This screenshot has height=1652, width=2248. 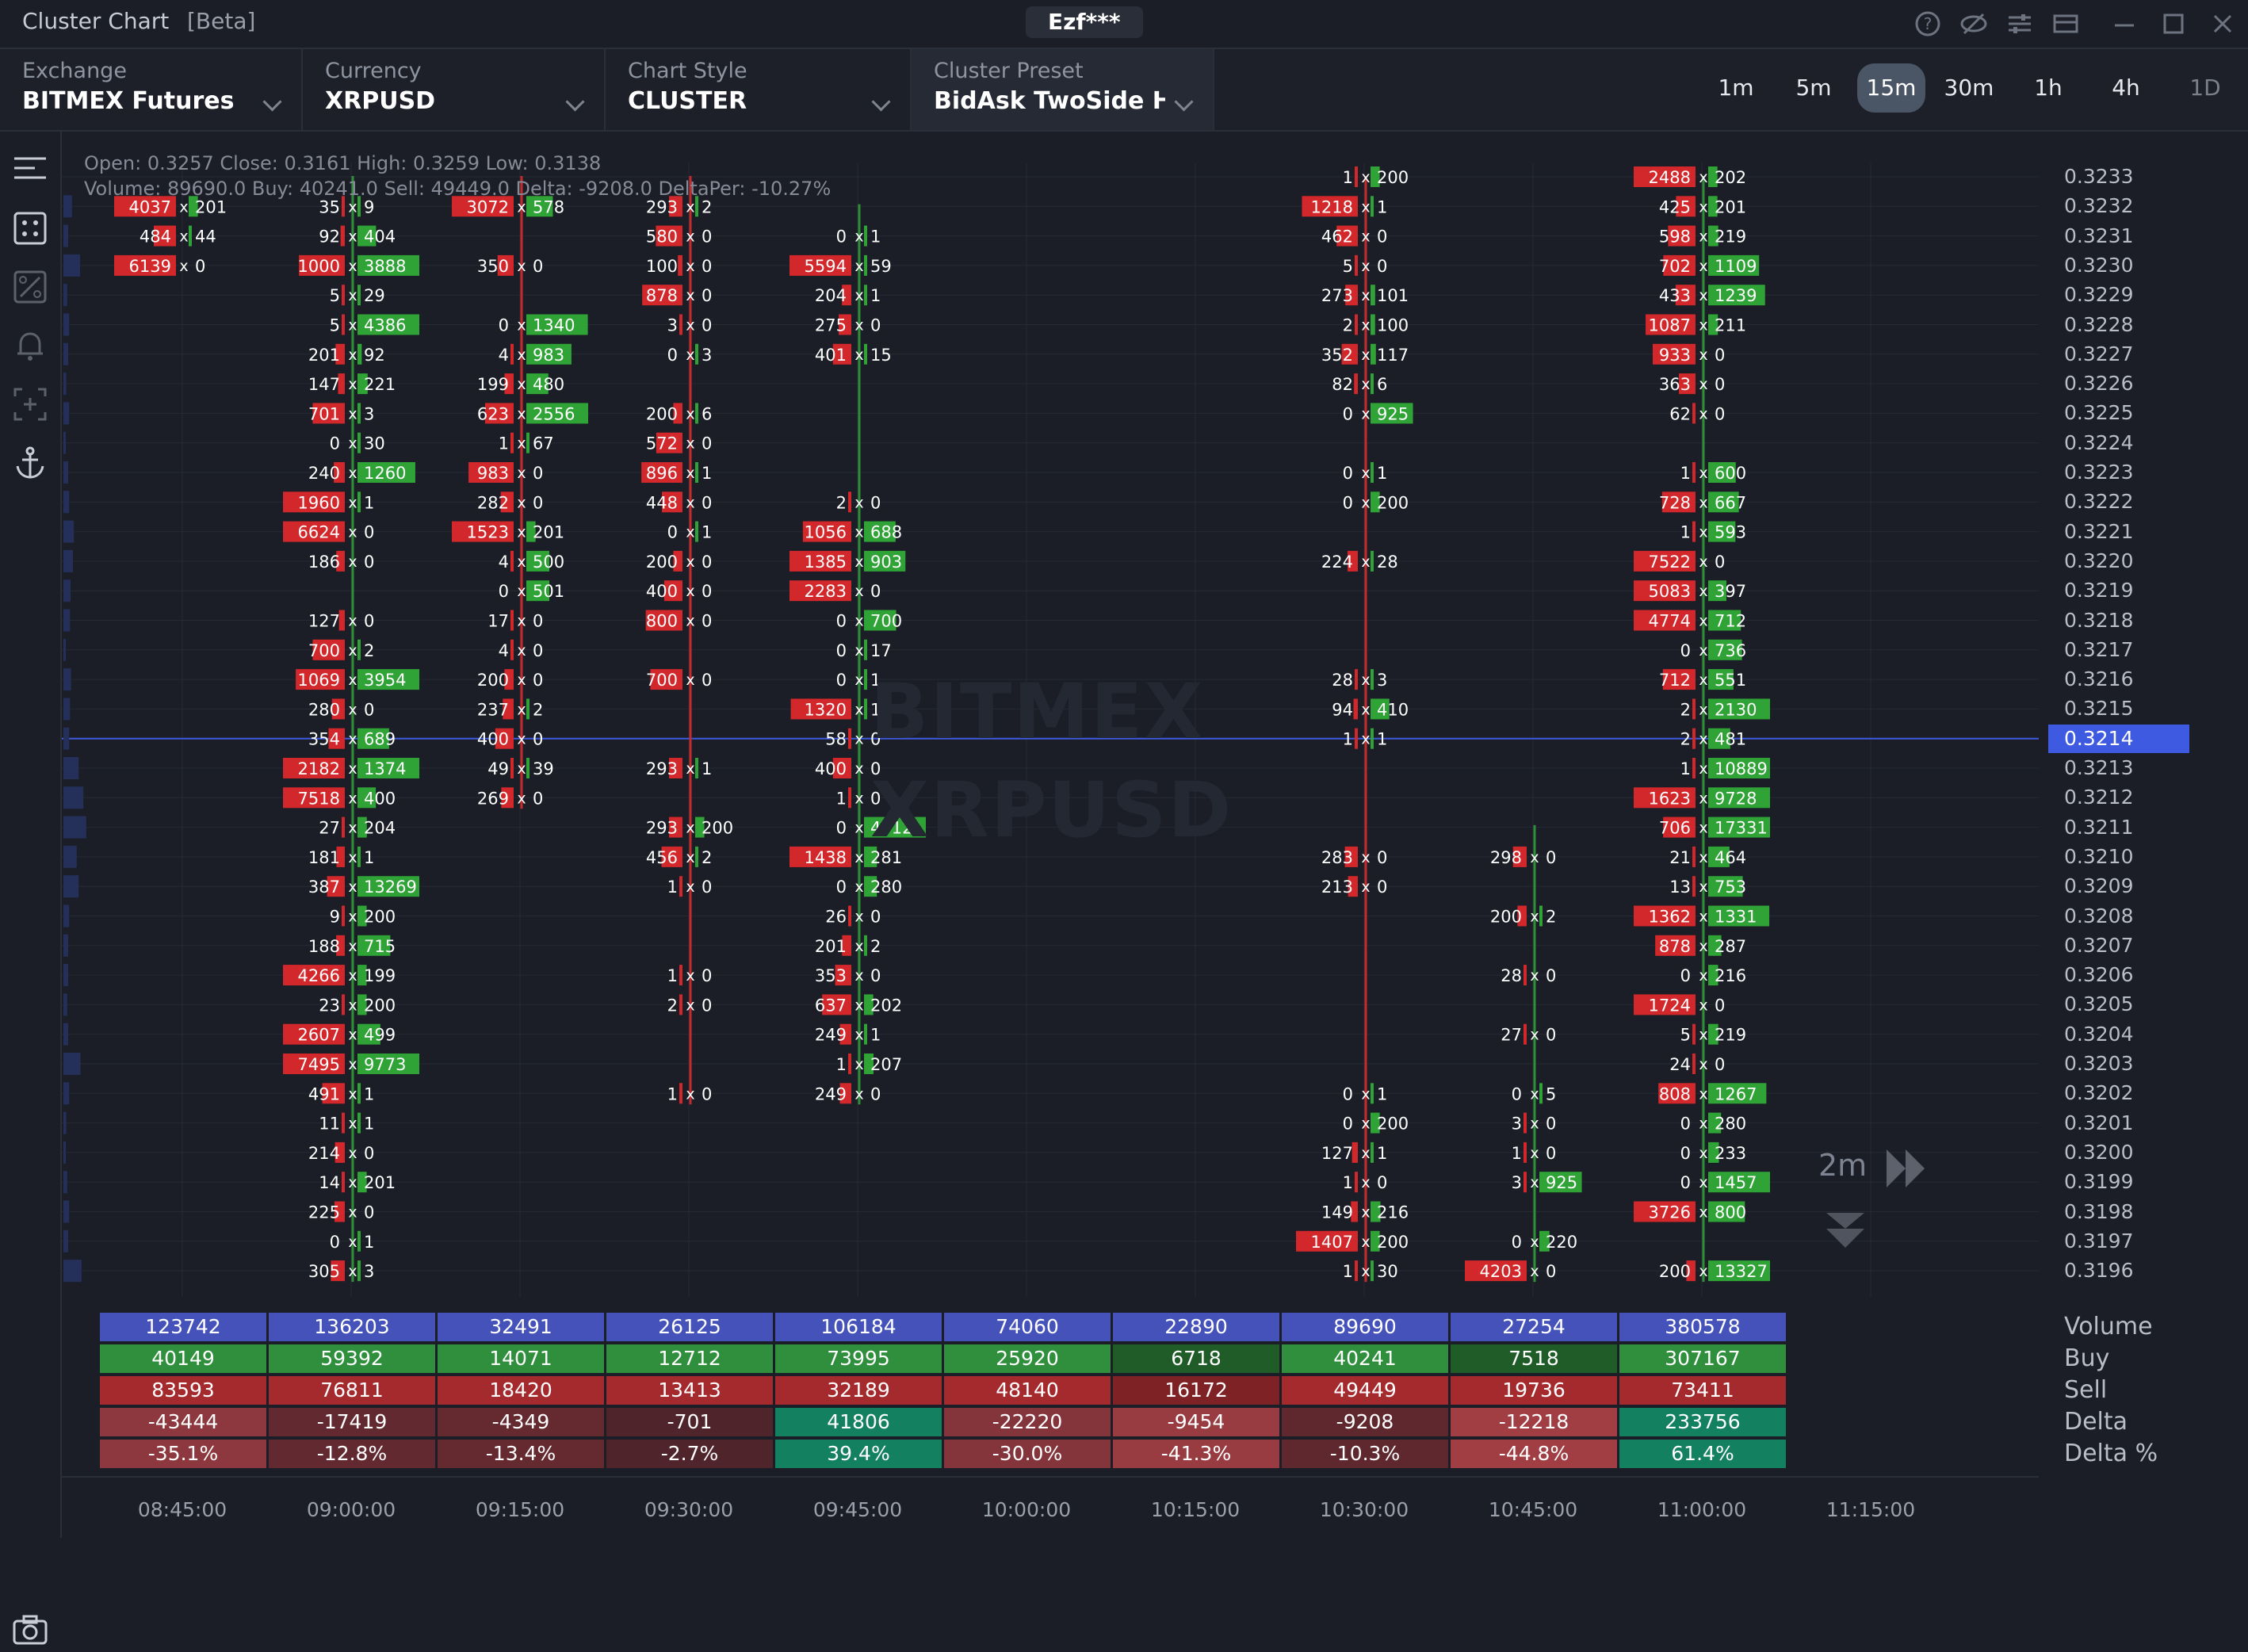 What do you see at coordinates (454, 89) in the screenshot?
I see `currency-selector: Currency XRPUSD` at bounding box center [454, 89].